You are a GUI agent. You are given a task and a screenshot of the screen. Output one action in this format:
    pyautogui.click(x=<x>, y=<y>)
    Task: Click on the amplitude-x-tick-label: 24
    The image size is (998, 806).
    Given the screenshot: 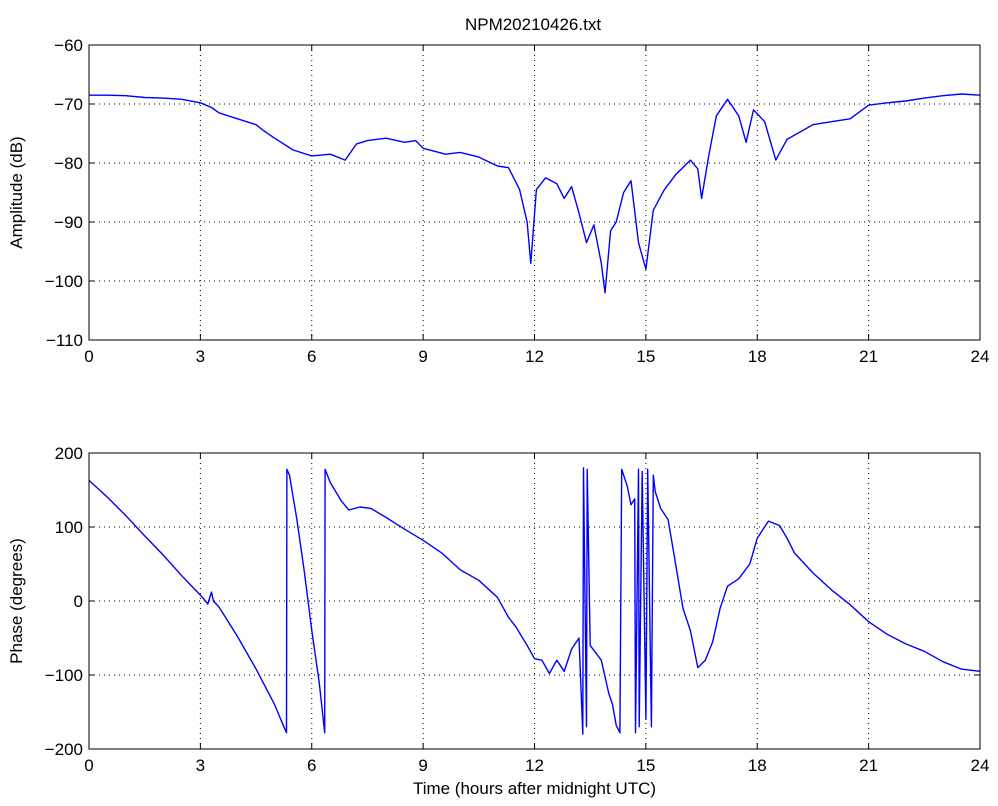 What is the action you would take?
    pyautogui.click(x=980, y=356)
    